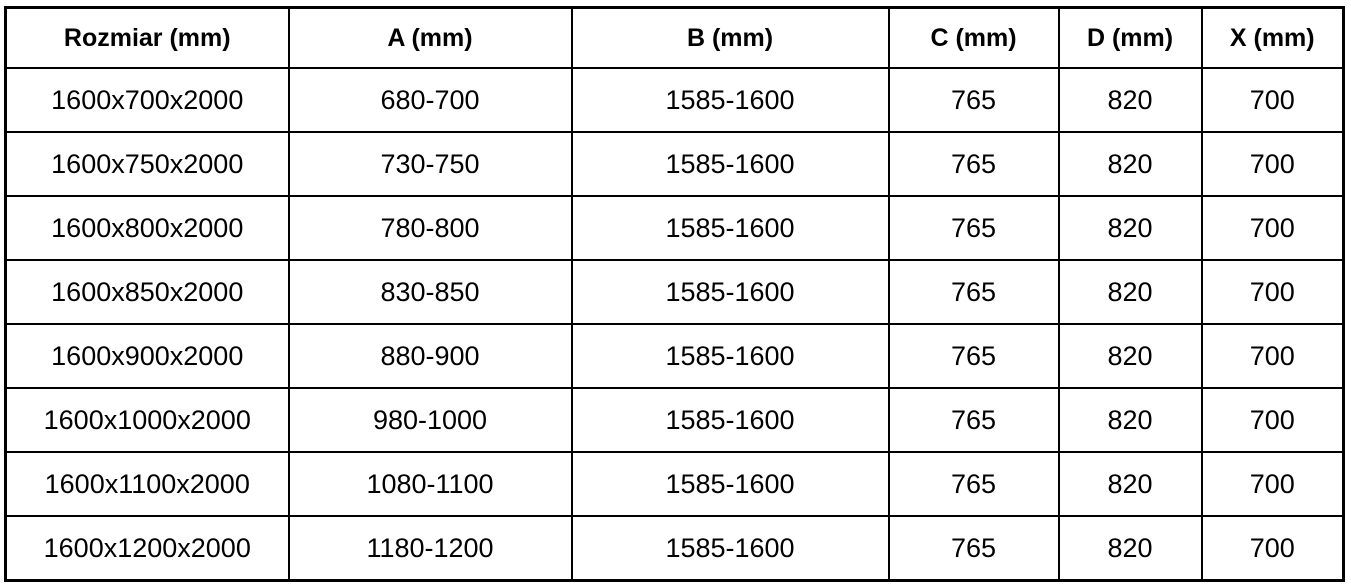  What do you see at coordinates (147, 292) in the screenshot?
I see `table-cell: 1600x850x2000` at bounding box center [147, 292].